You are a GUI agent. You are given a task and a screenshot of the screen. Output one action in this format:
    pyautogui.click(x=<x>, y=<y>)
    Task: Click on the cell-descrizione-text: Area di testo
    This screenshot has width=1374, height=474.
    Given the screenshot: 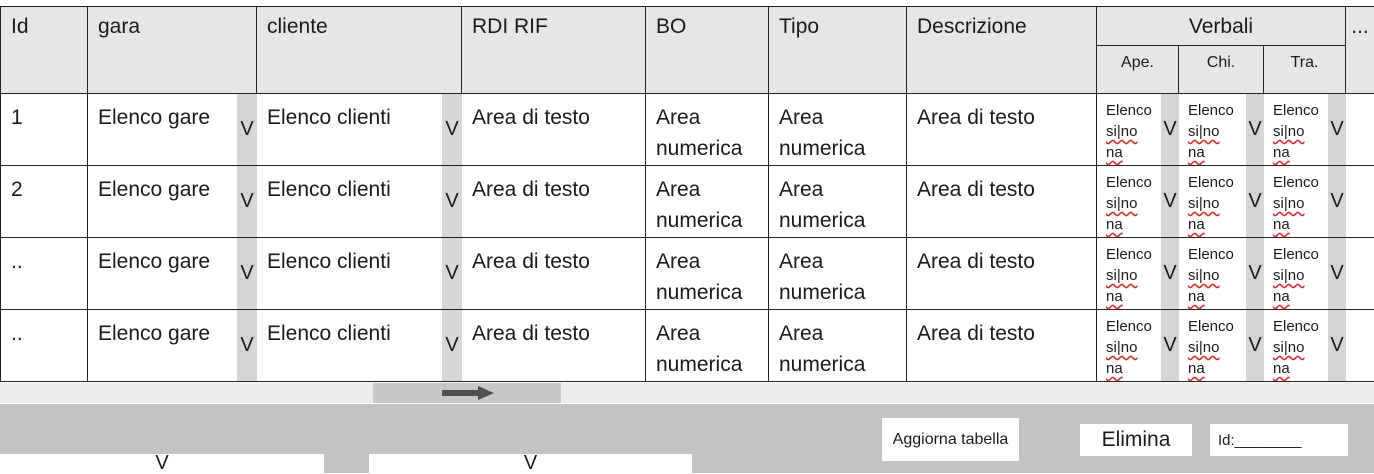 What is the action you would take?
    pyautogui.click(x=1001, y=185)
    